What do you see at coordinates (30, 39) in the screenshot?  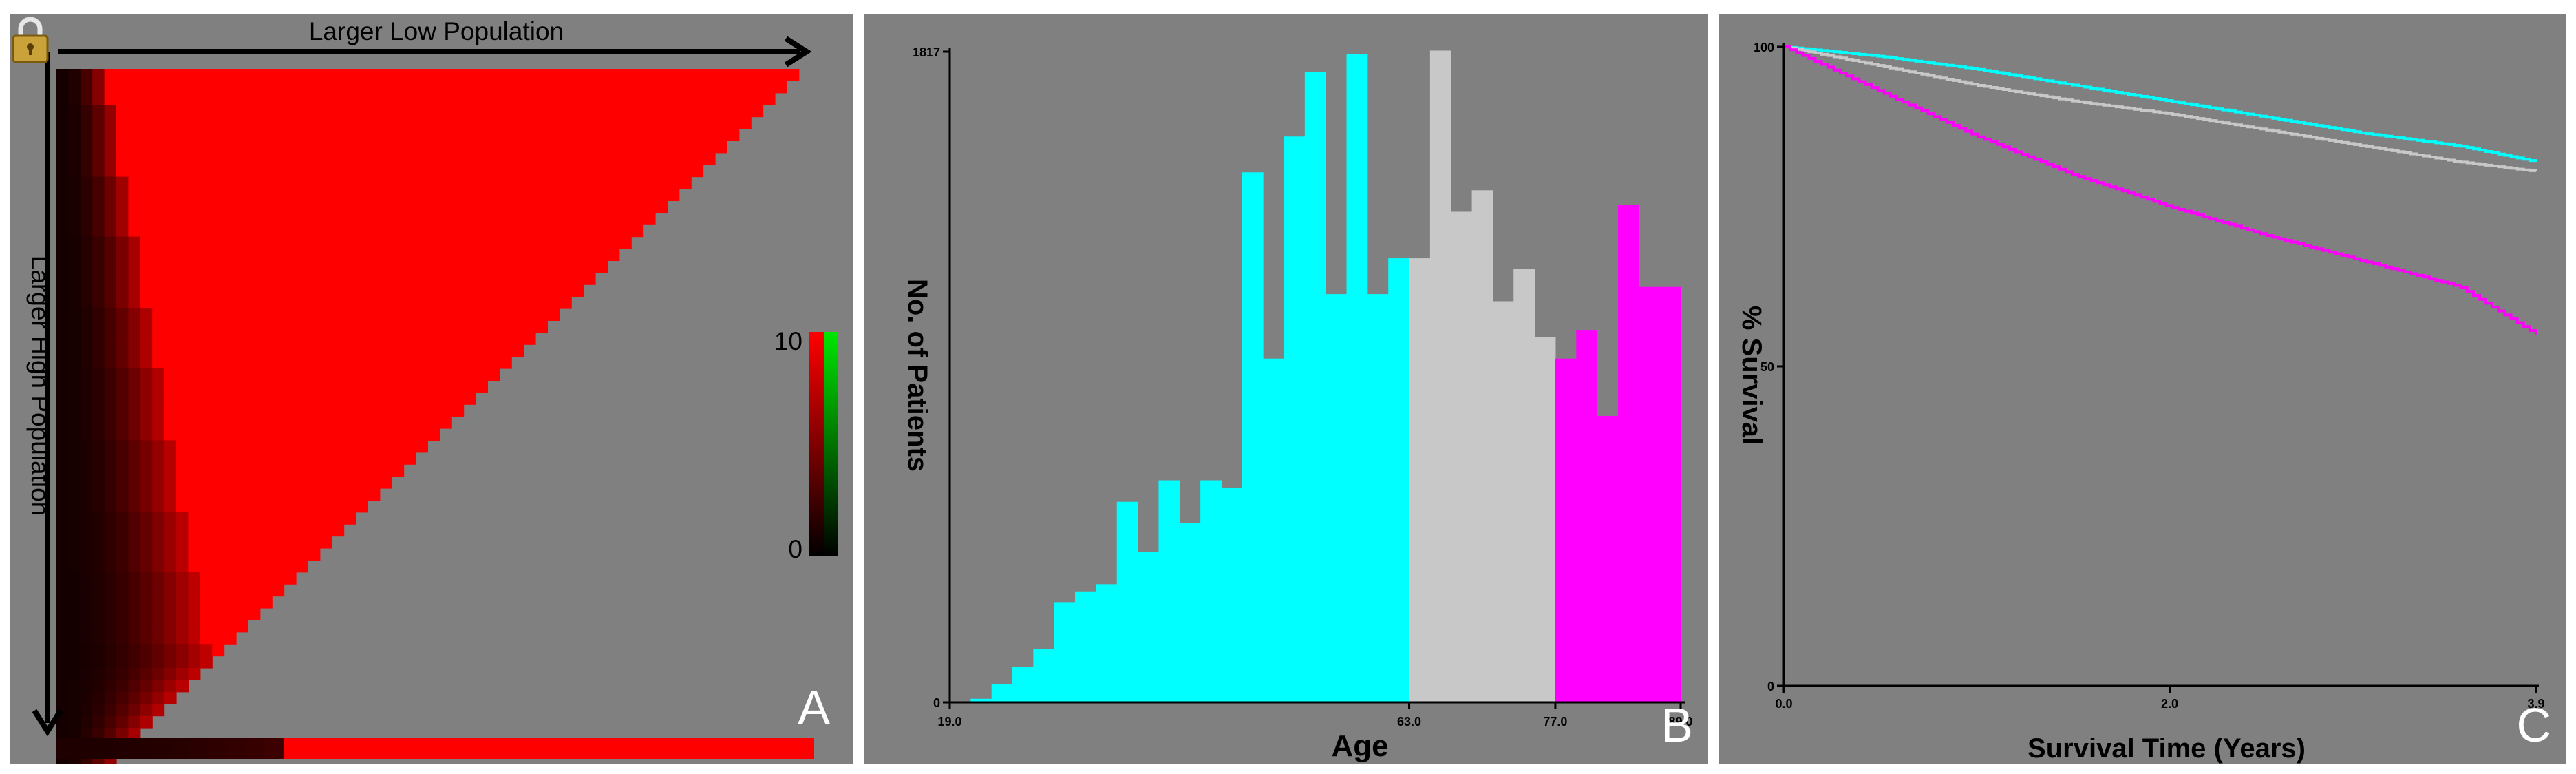 I see `padlock-icon` at bounding box center [30, 39].